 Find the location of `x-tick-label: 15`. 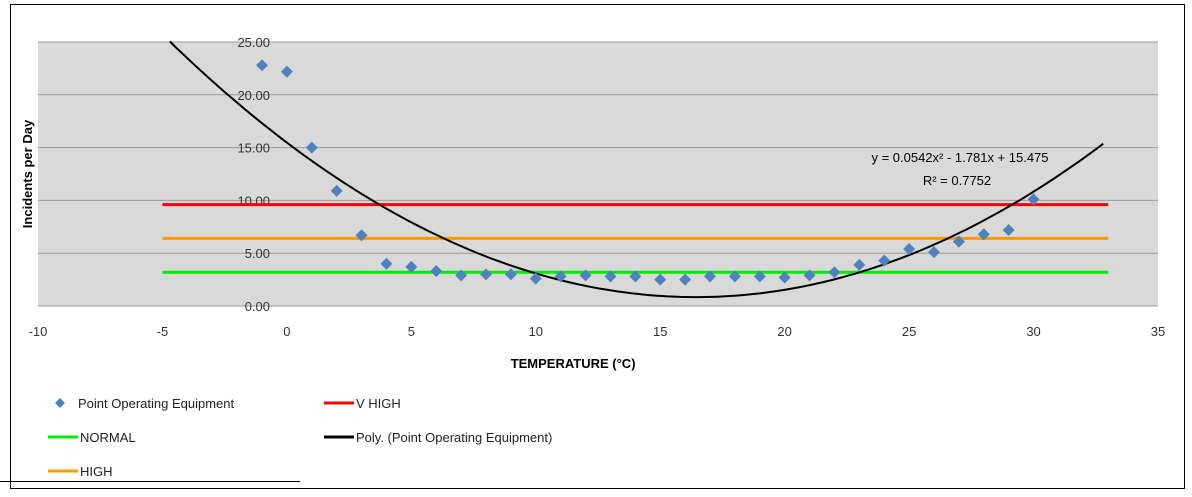

x-tick-label: 15 is located at coordinates (660, 331).